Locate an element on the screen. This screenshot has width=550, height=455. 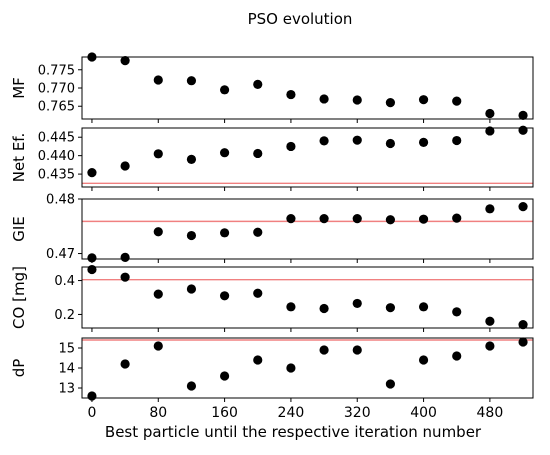
y-tick-label-3-1: 0.47 is located at coordinates (60, 254).